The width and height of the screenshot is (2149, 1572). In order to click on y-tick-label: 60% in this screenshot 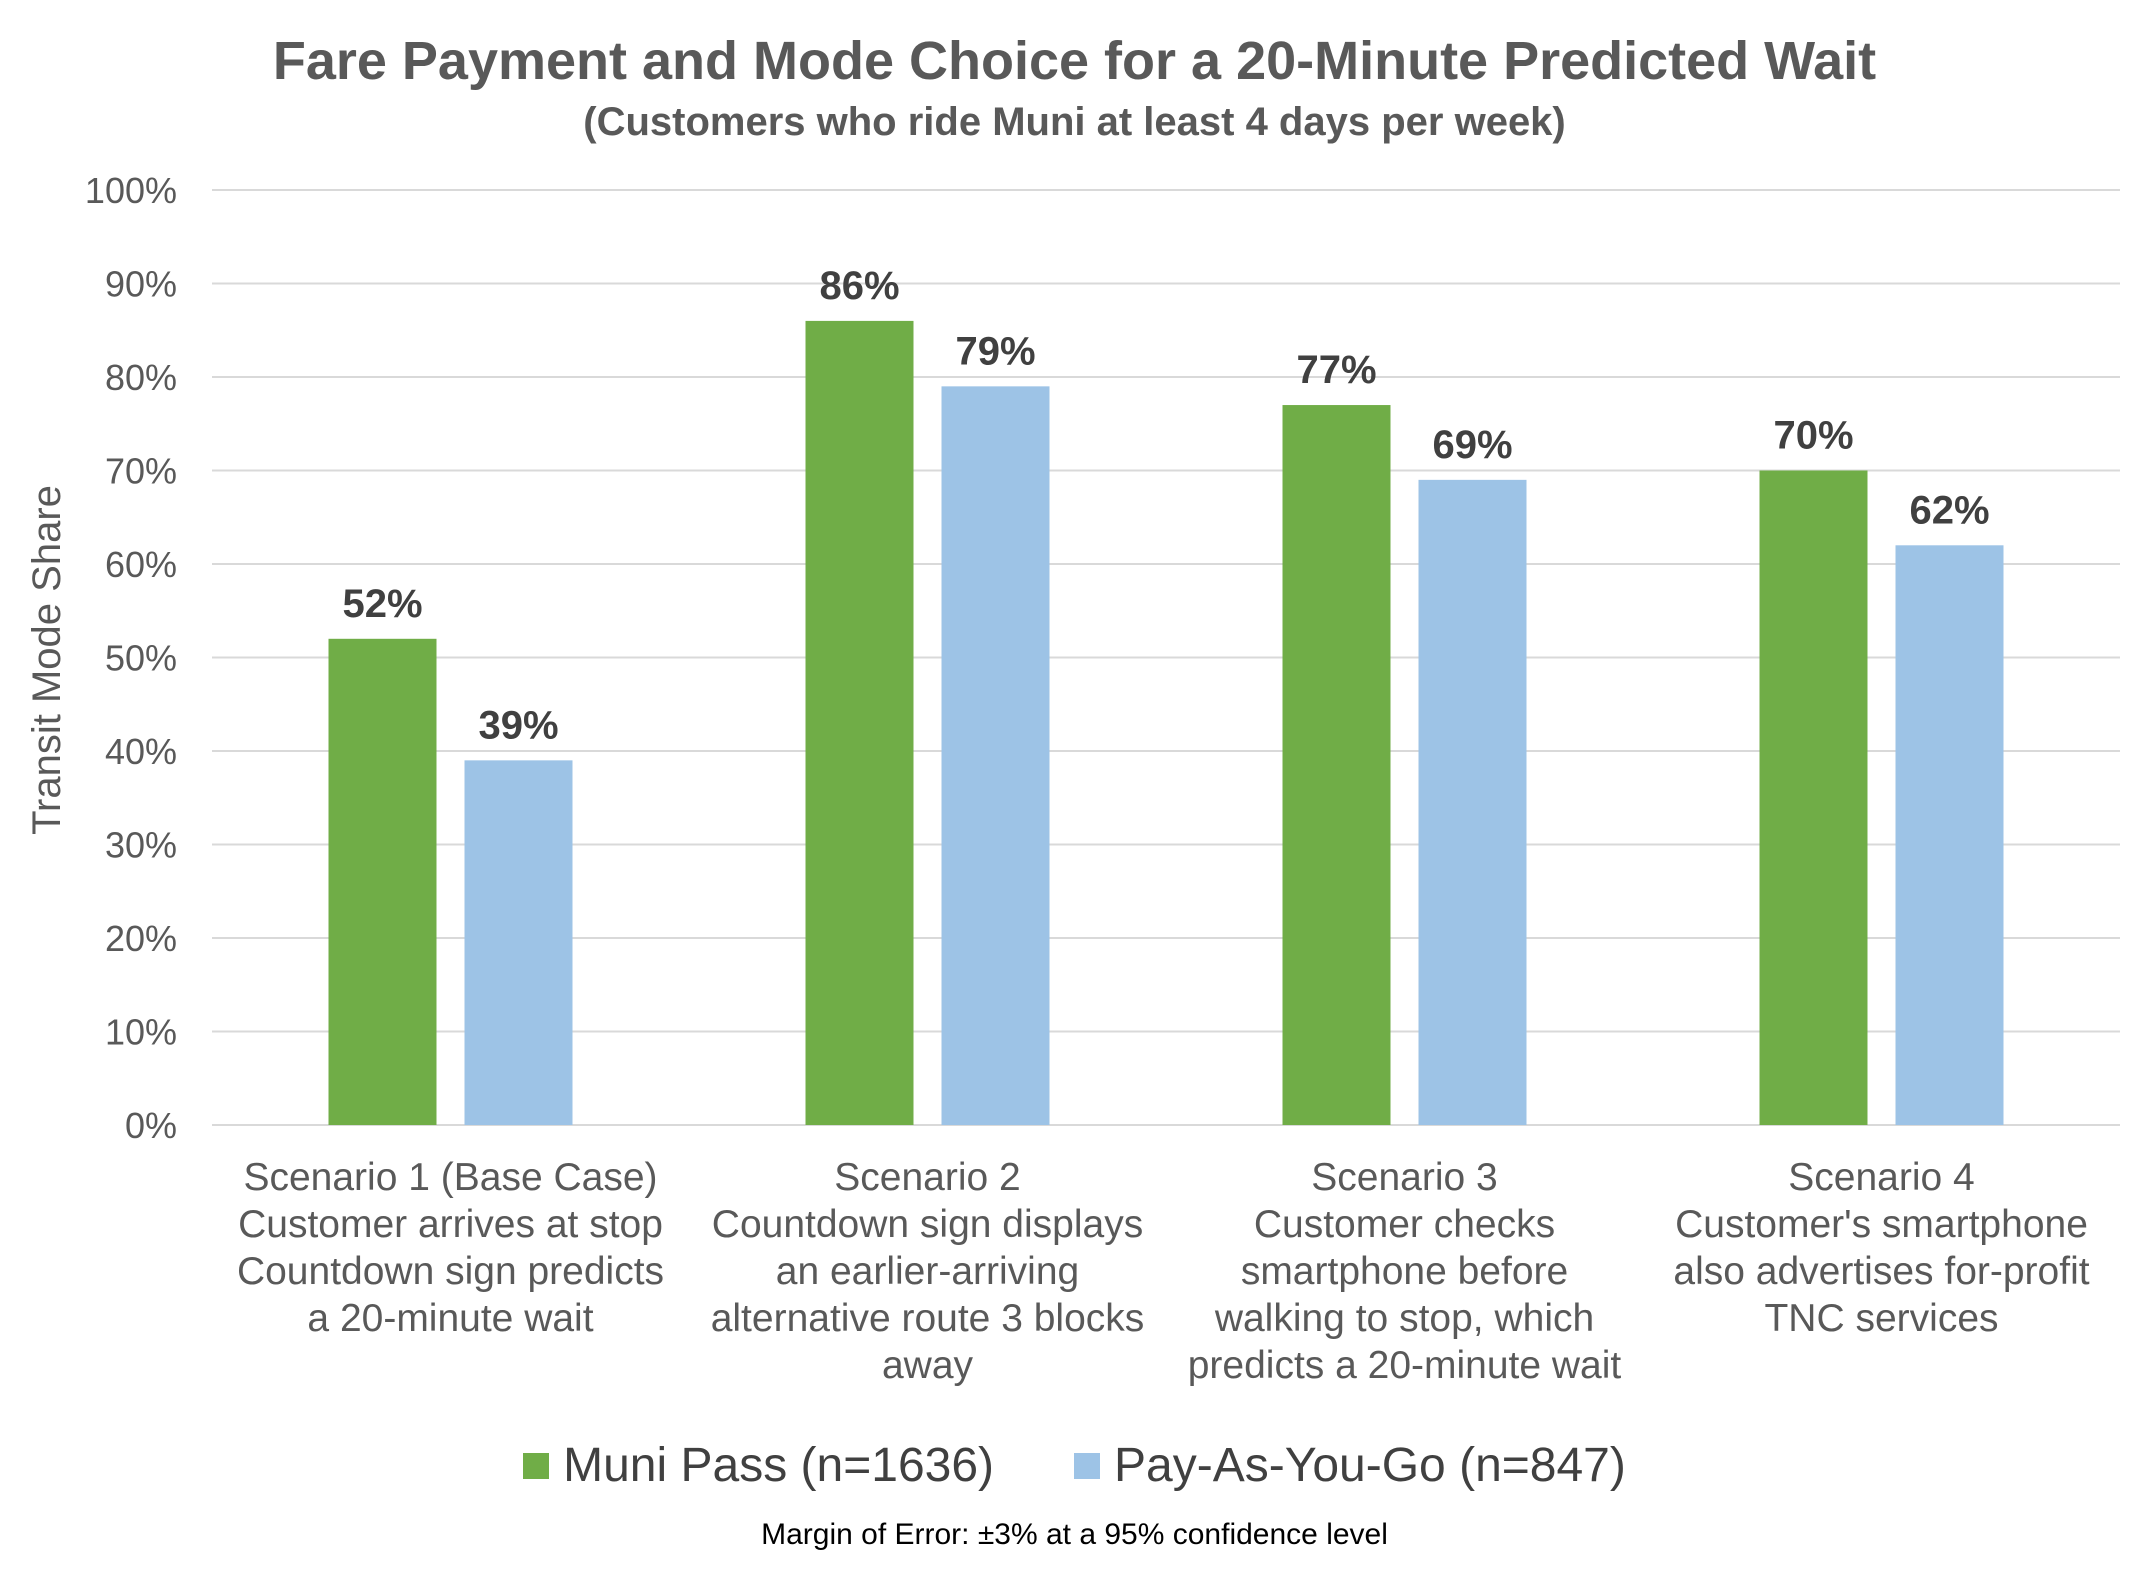, I will do `click(141, 564)`.